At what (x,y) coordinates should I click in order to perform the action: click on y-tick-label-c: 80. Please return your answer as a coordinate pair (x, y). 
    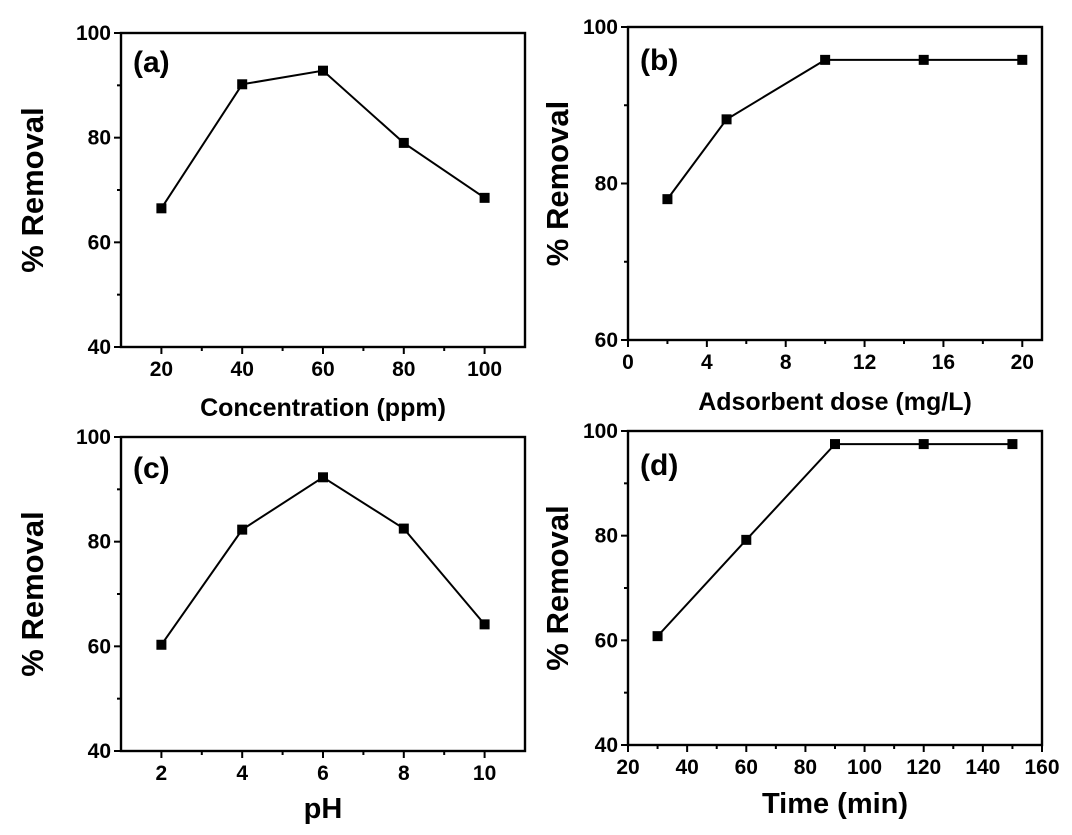
    Looking at the image, I should click on (99, 542).